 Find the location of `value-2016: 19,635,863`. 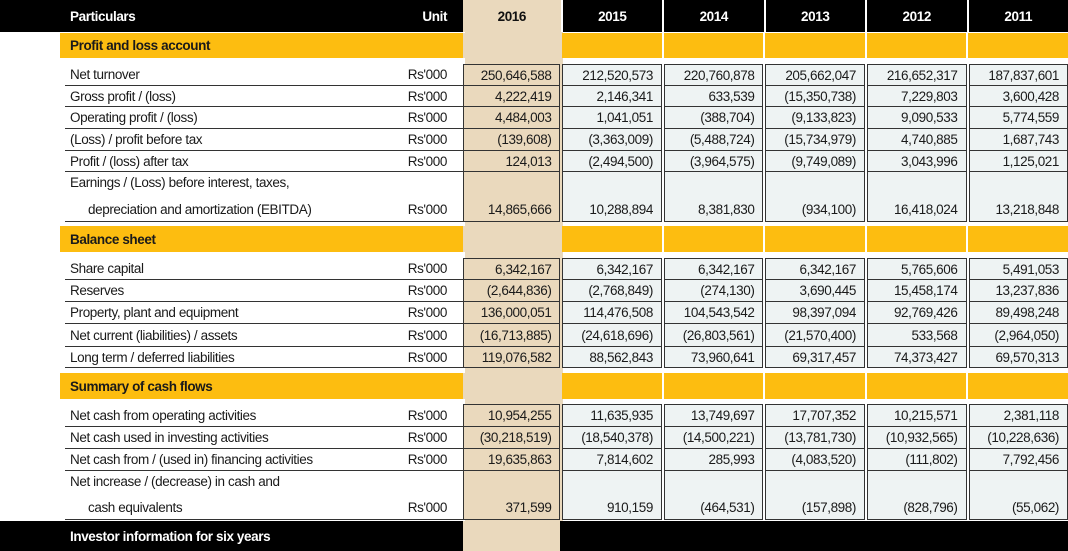

value-2016: 19,635,863 is located at coordinates (511, 460).